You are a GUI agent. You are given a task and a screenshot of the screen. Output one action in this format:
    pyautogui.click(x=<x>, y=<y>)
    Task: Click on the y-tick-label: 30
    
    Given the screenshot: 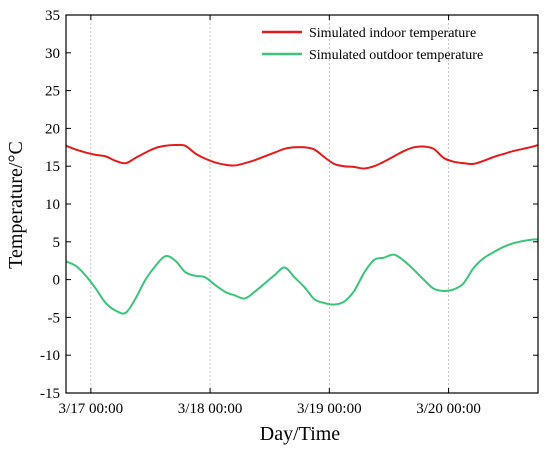 What is the action you would take?
    pyautogui.click(x=52, y=54)
    